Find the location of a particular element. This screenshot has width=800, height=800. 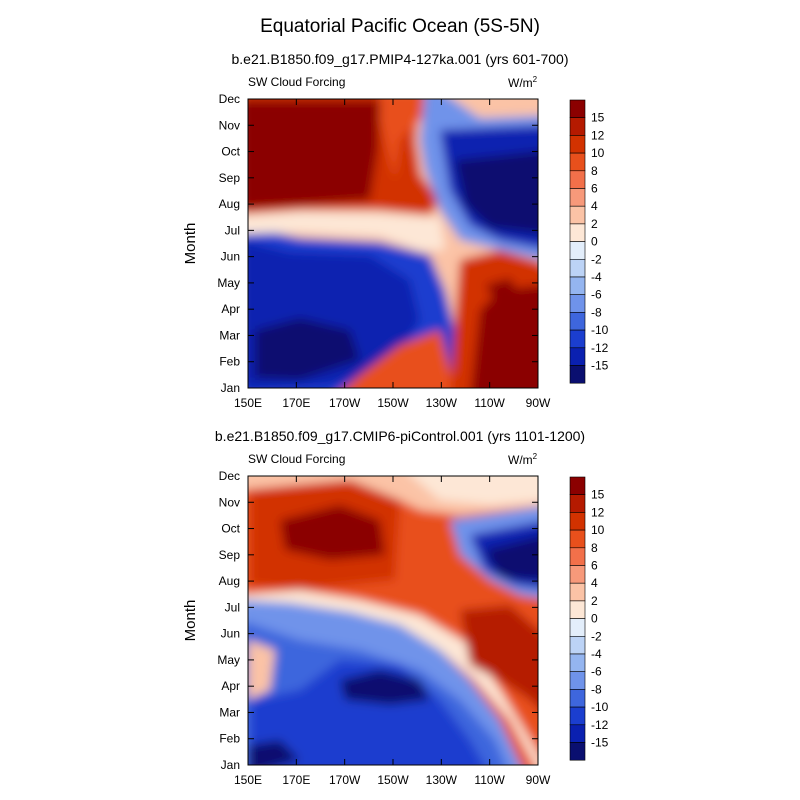

p2-navy-center is located at coordinates (385, 687).